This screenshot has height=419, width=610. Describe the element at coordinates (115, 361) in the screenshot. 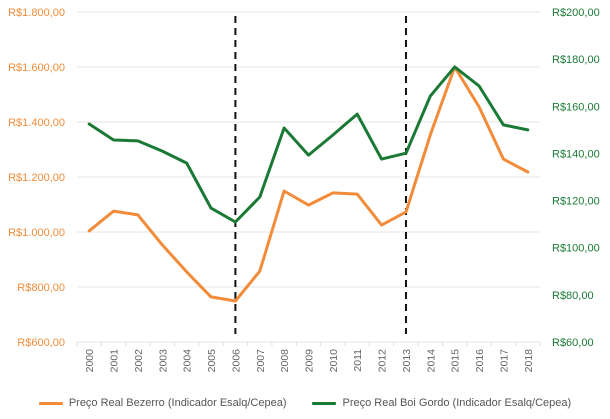

I see `x-tick-label: 2001` at that location.